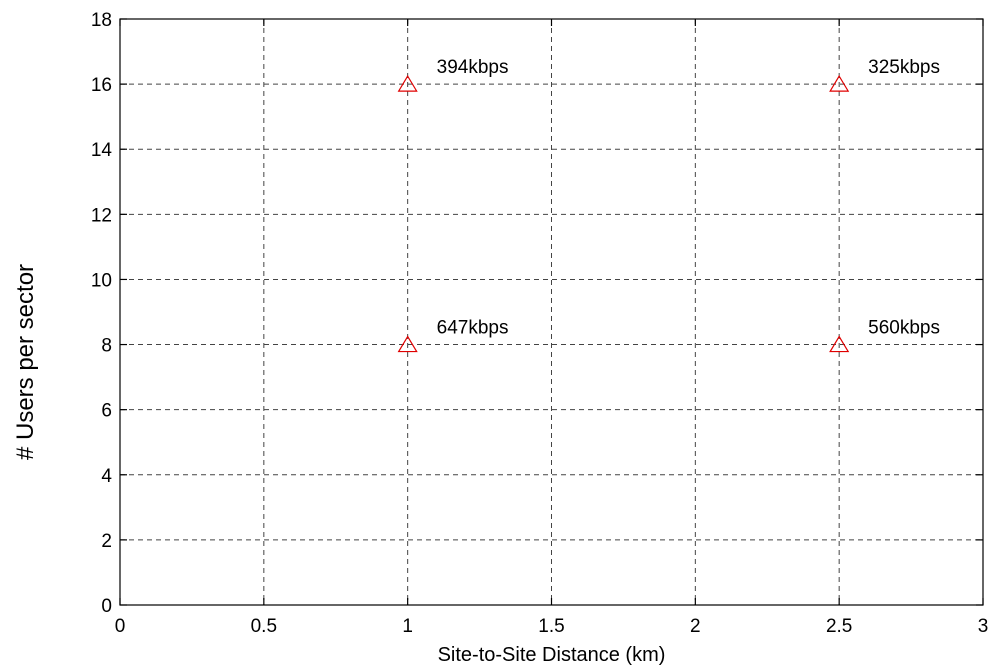 Image resolution: width=997 pixels, height=667 pixels. I want to click on x-tick-label: 3, so click(983, 626).